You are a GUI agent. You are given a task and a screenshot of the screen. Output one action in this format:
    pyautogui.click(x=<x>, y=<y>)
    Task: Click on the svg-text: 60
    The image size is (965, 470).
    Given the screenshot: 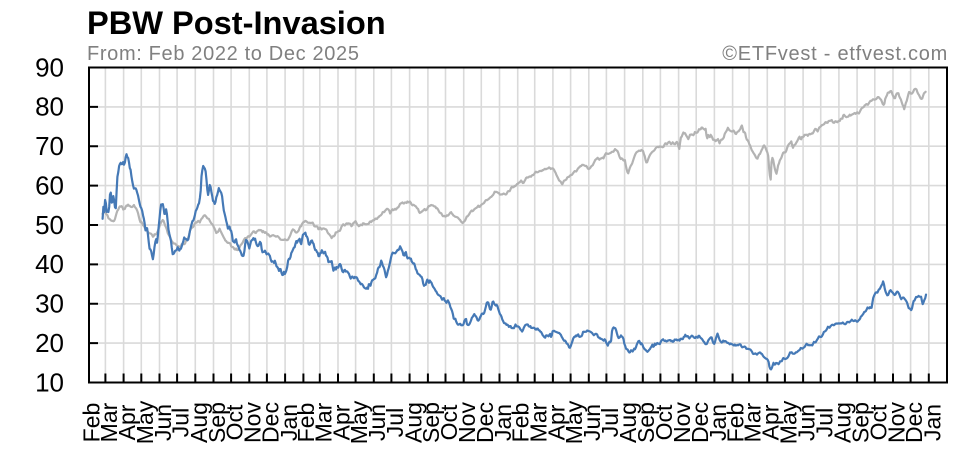 What is the action you would take?
    pyautogui.click(x=49, y=185)
    